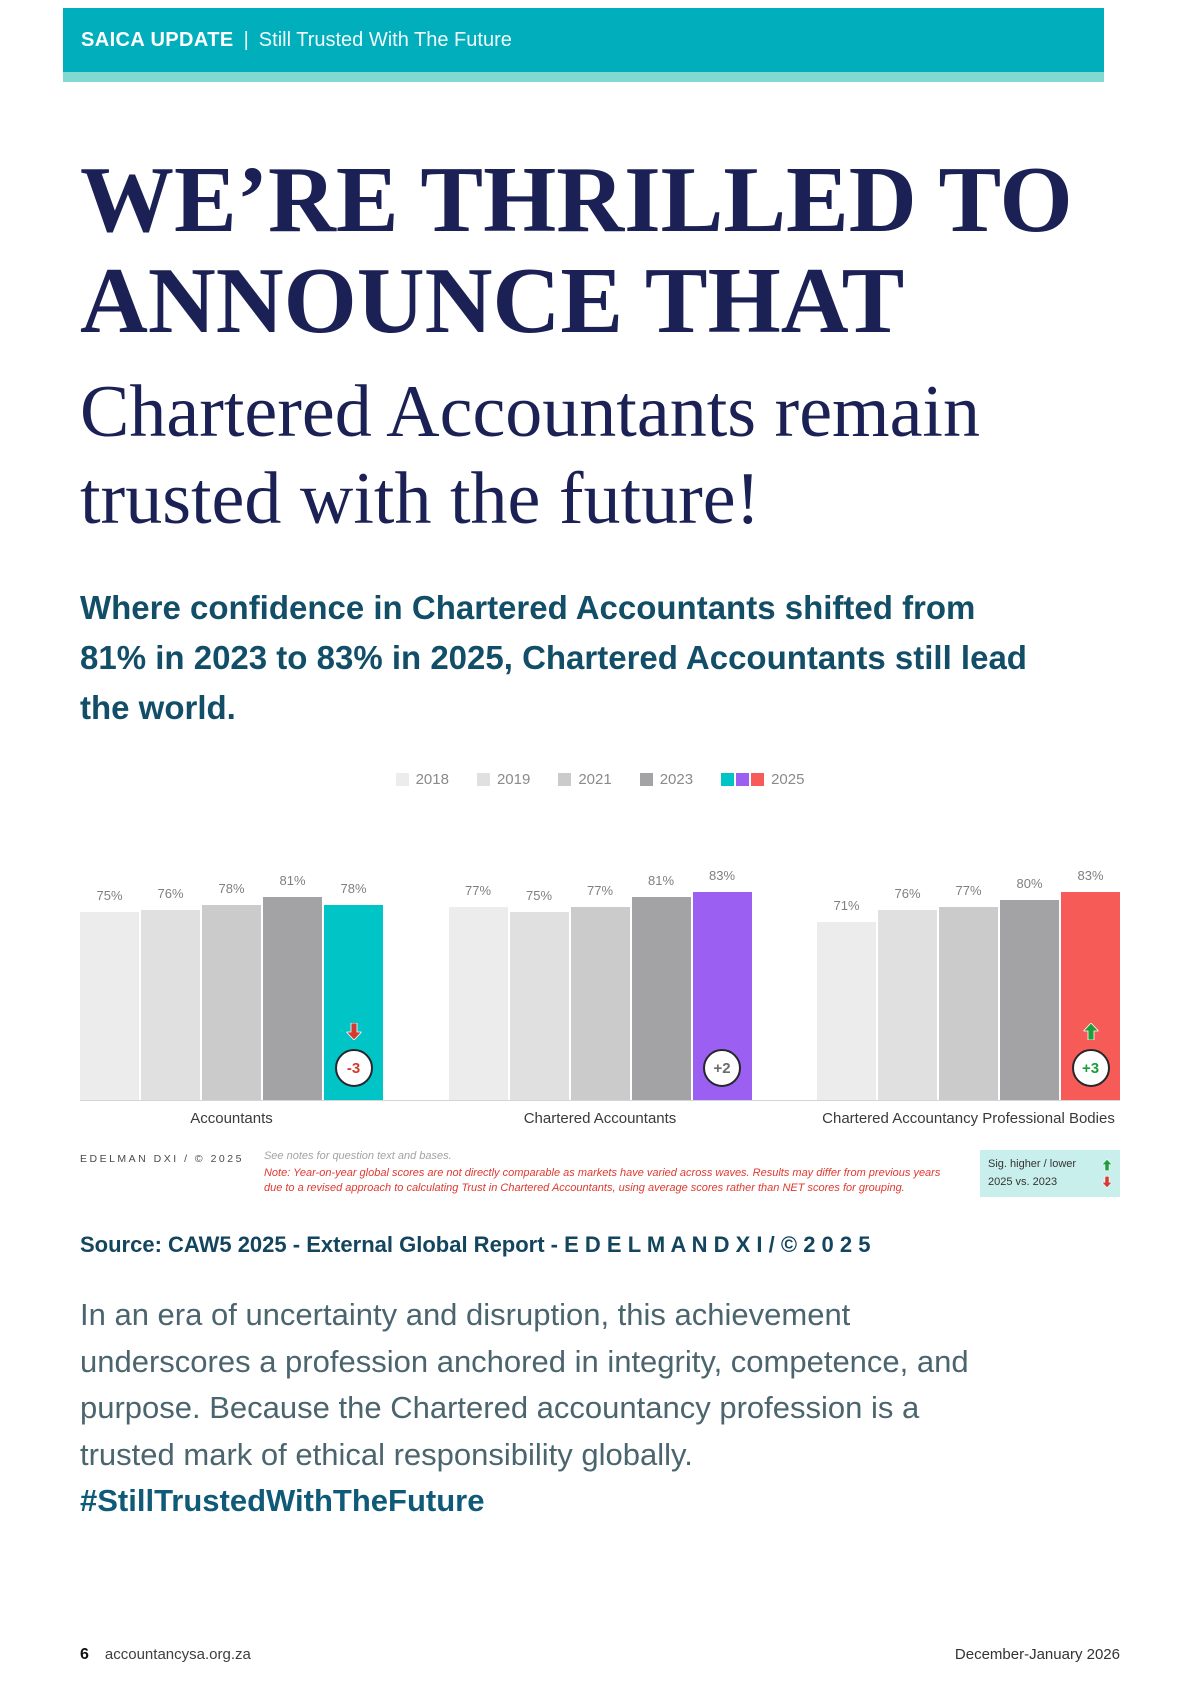 This screenshot has height=1696, width=1200. I want to click on chart-legend: 2018 2019 2021 2023 2025, so click(600, 779).